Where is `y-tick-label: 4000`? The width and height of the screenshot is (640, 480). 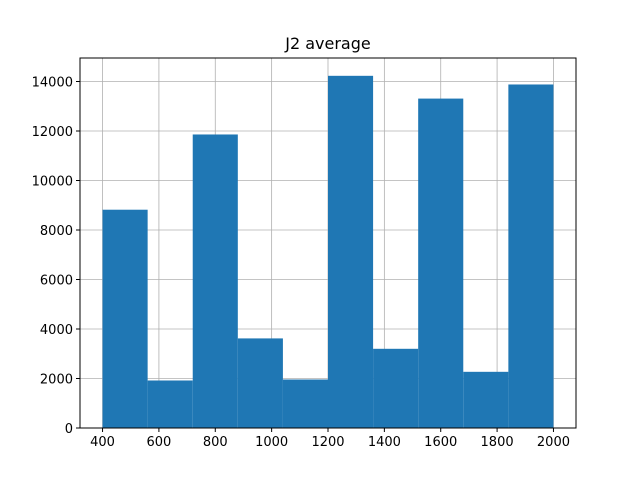
y-tick-label: 4000 is located at coordinates (56, 330).